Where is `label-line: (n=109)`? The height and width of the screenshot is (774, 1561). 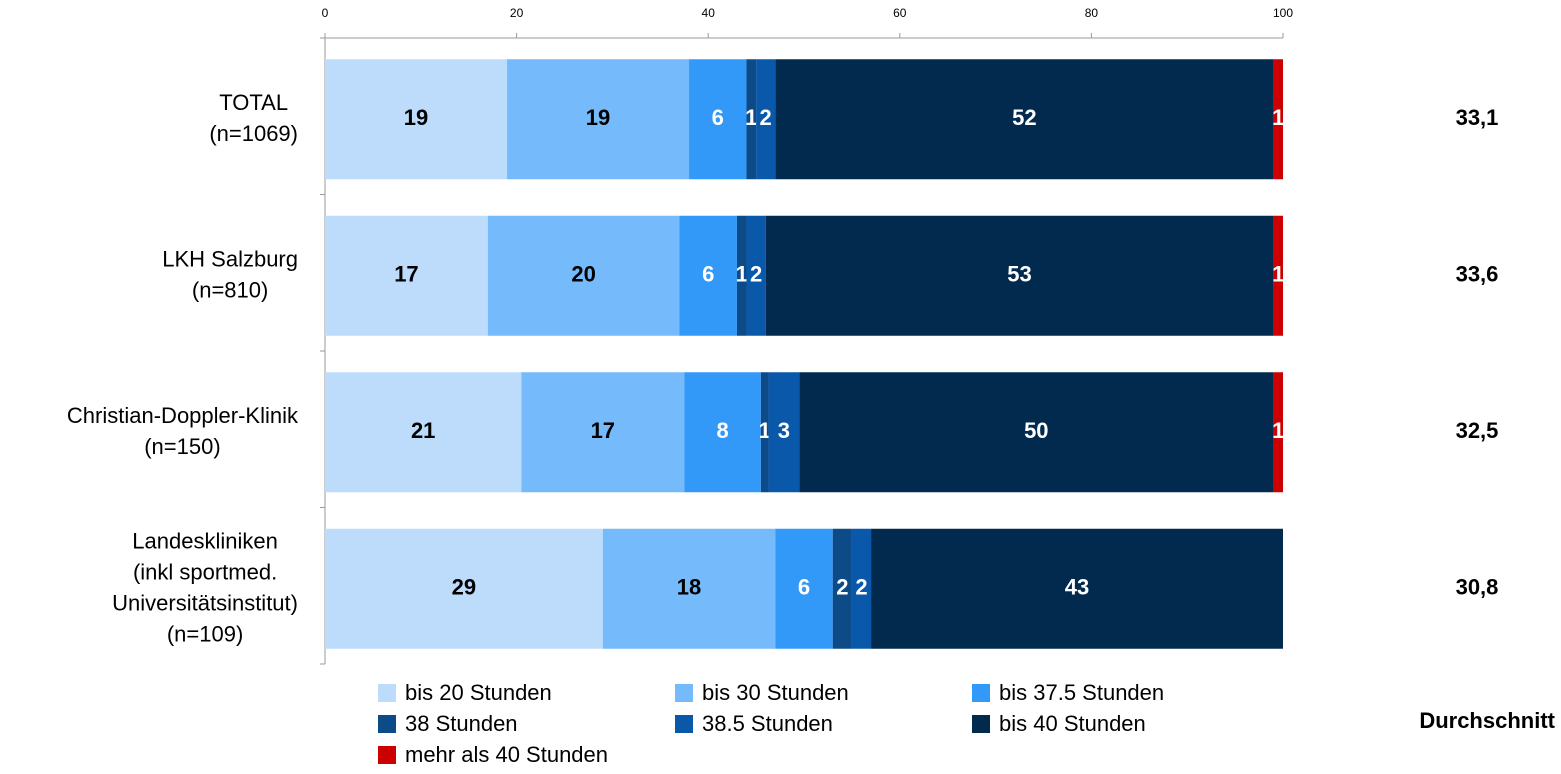 label-line: (n=109) is located at coordinates (205, 633).